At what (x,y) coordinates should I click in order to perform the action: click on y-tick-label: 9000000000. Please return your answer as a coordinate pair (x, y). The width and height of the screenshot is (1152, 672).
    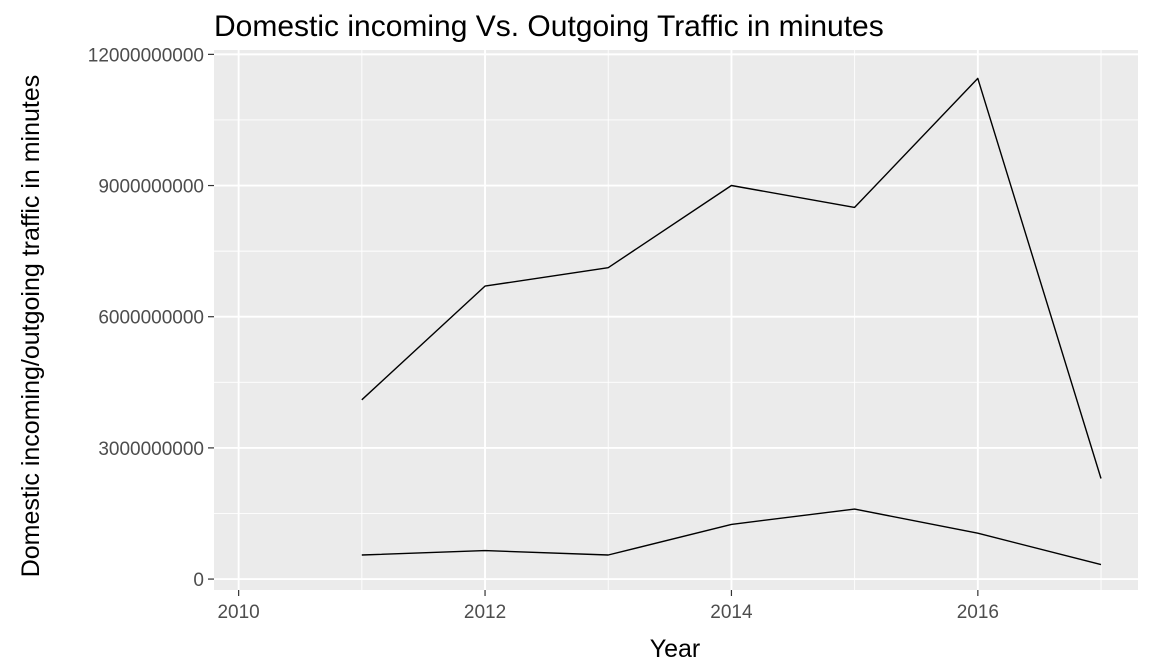
    Looking at the image, I should click on (151, 187).